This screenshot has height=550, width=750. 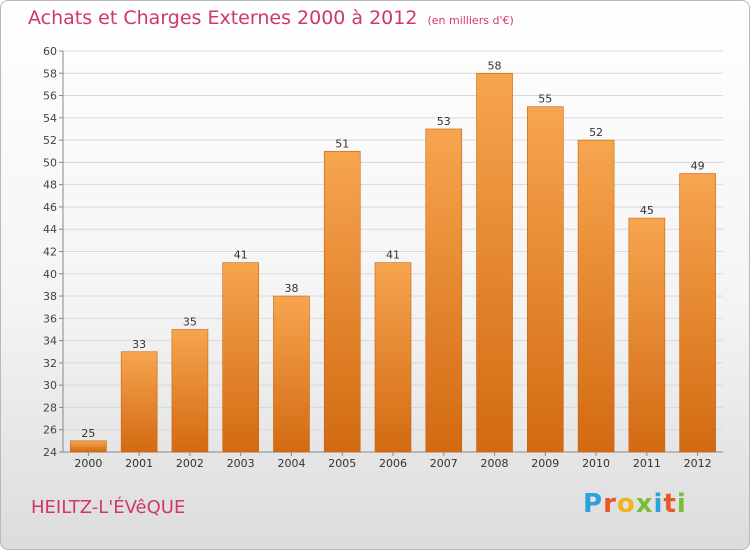 I want to click on proxiti-logo: Proxiti, so click(x=635, y=504).